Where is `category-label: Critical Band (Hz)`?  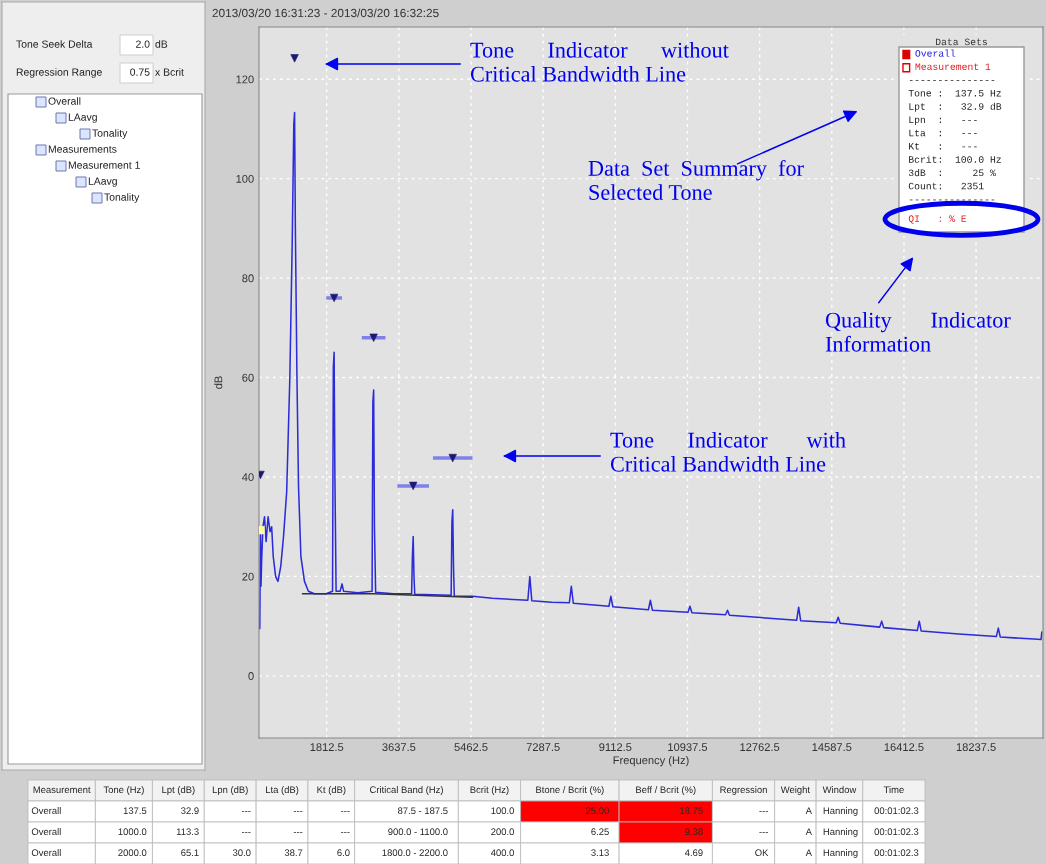 category-label: Critical Band (Hz) is located at coordinates (406, 790).